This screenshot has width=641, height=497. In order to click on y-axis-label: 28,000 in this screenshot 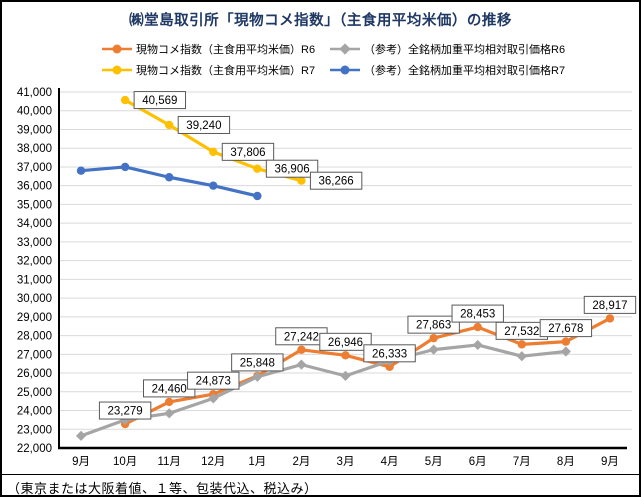, I will do `click(34, 337)`.